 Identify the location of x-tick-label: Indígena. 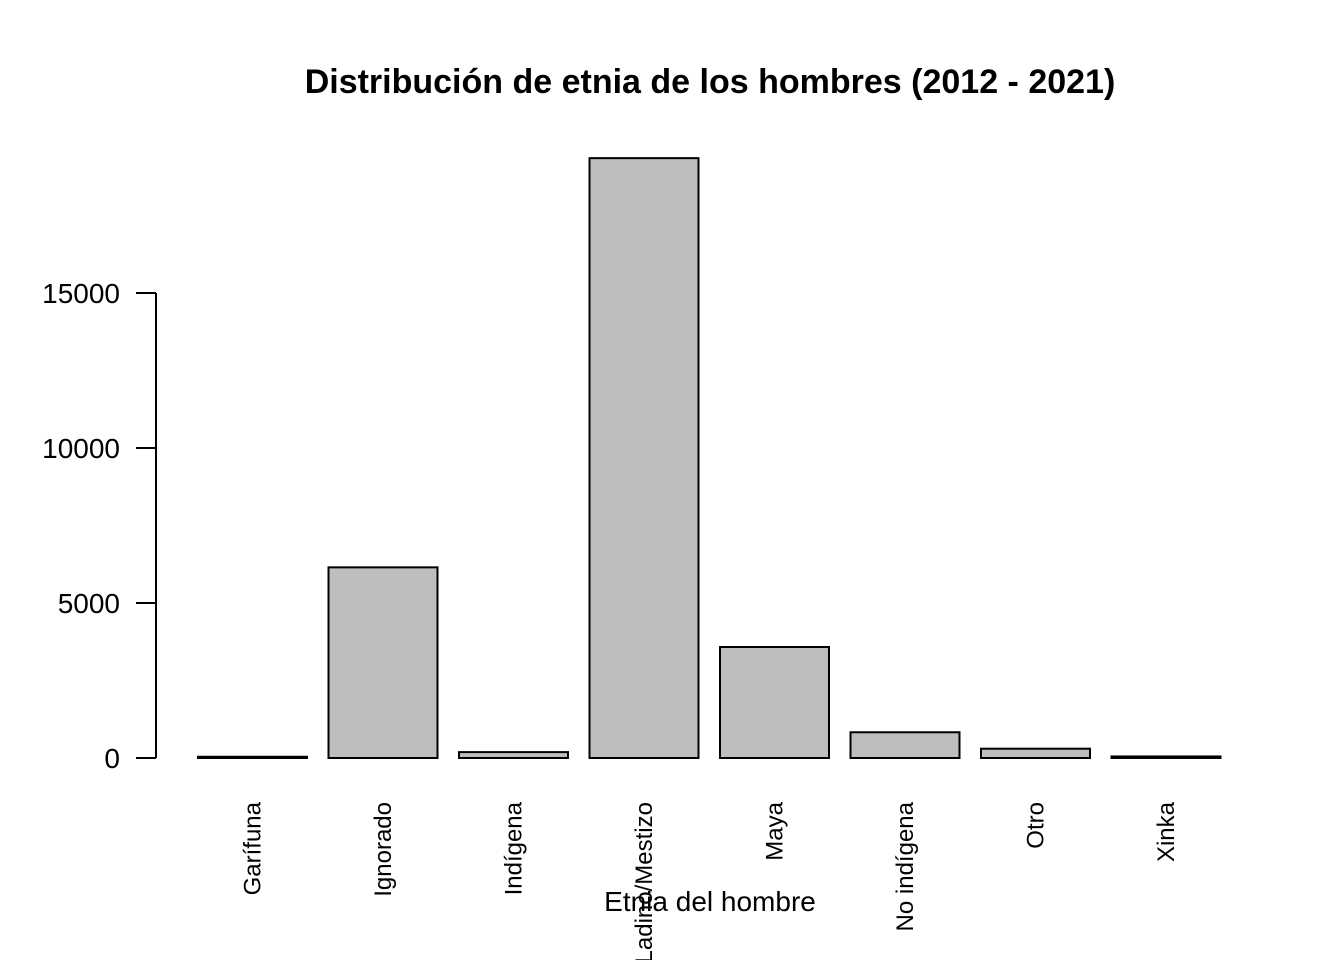
(514, 848).